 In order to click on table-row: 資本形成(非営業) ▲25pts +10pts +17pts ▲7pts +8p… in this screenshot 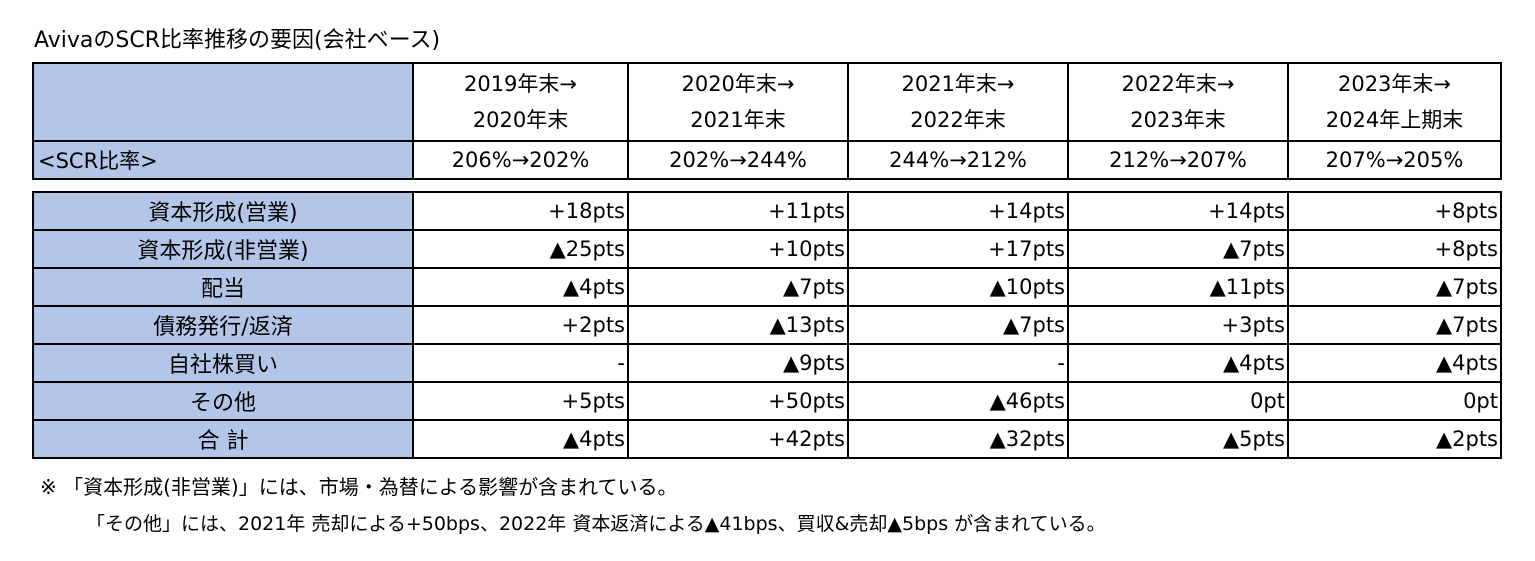, I will do `click(767, 249)`.